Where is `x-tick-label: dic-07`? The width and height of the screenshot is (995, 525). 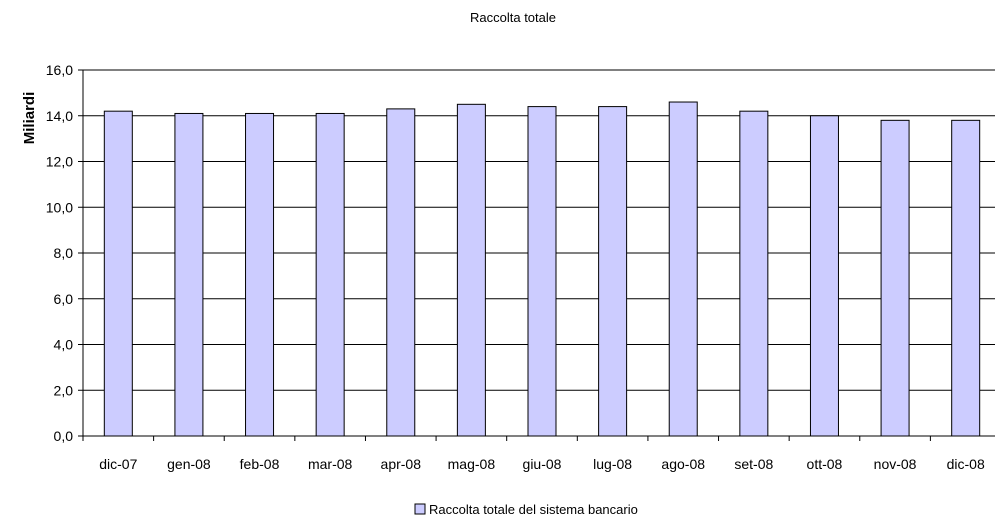
x-tick-label: dic-07 is located at coordinates (118, 464).